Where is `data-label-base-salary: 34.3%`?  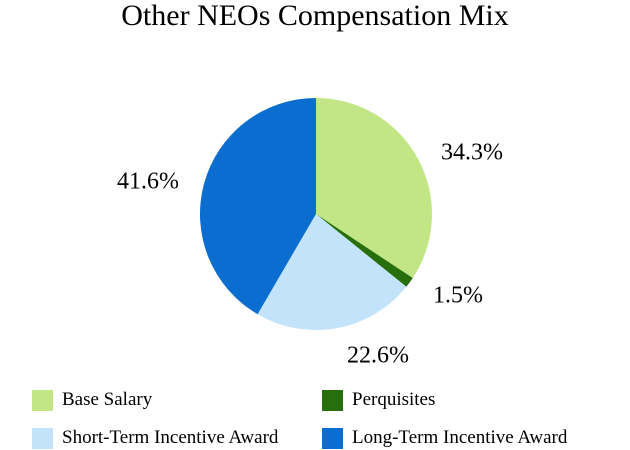 data-label-base-salary: 34.3% is located at coordinates (472, 153).